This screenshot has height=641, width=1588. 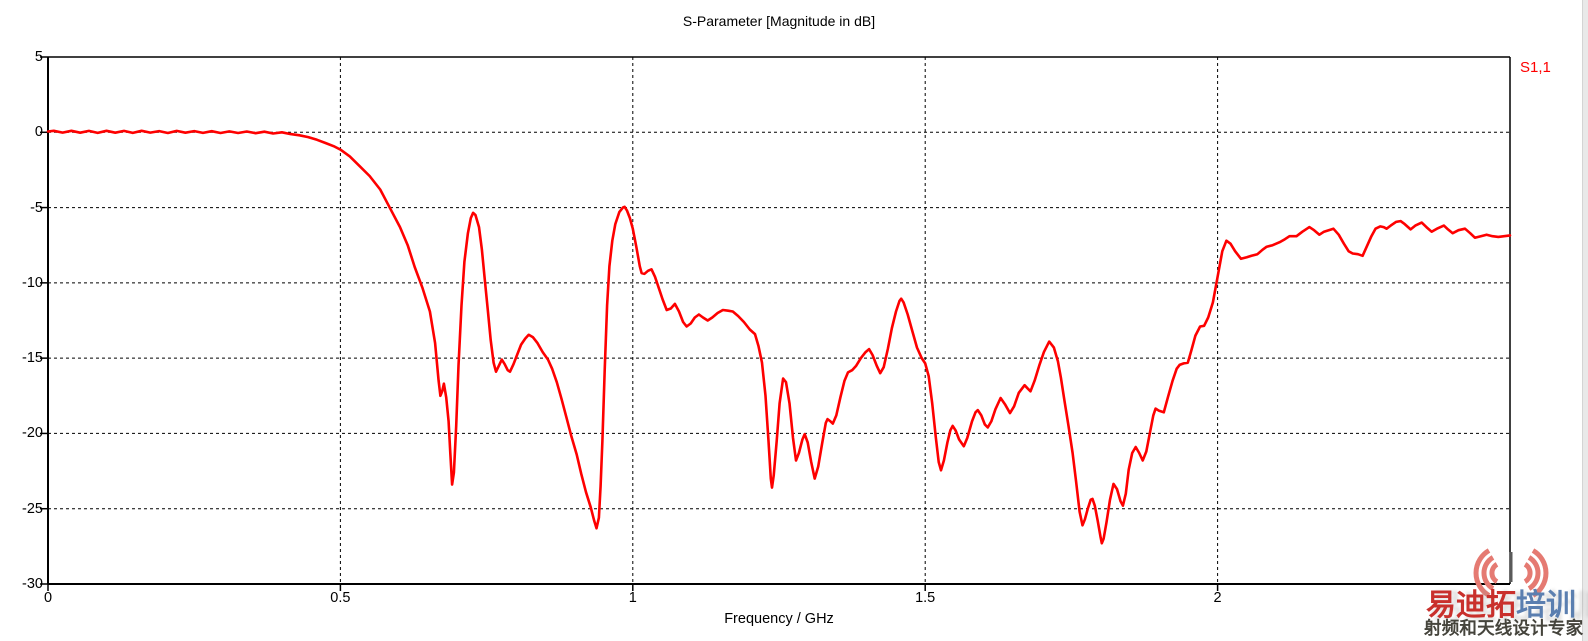 I want to click on y-tick-label--5: -5, so click(x=36, y=207).